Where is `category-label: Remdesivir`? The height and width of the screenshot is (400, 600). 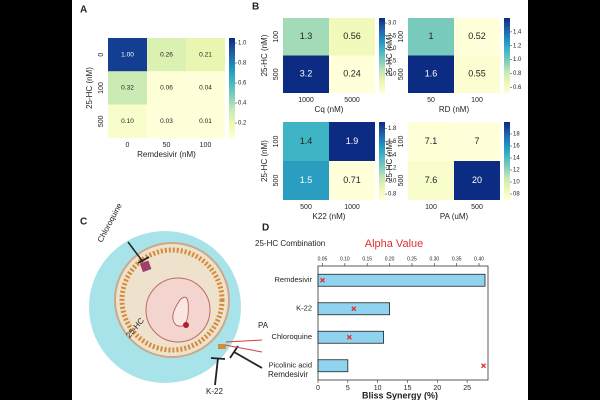
category-label: Remdesivir is located at coordinates (293, 279).